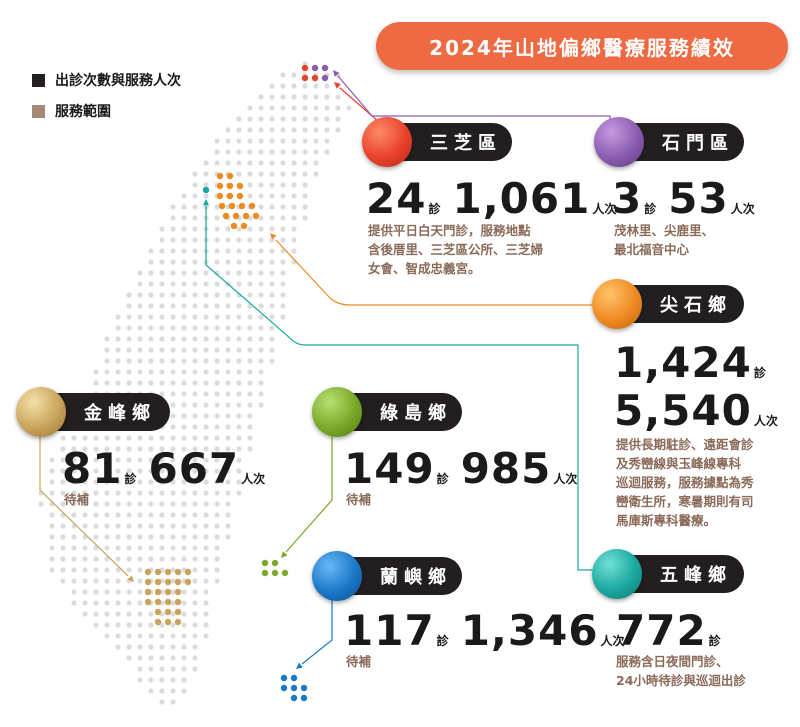 This screenshot has width=800, height=727. I want to click on connector-ludao, so click(309, 491).